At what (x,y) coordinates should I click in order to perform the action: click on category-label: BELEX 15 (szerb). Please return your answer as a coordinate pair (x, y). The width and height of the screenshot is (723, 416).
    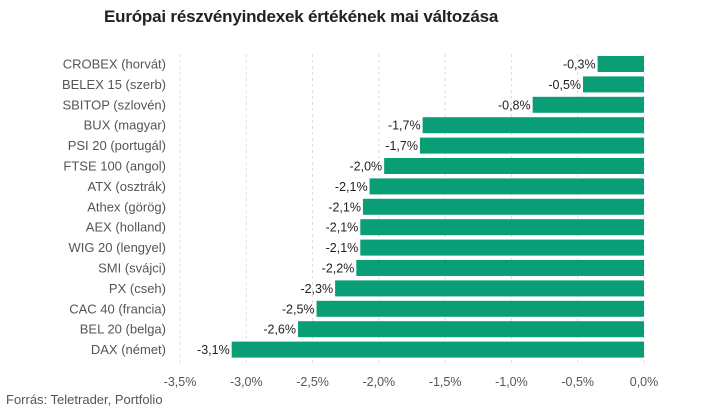
    Looking at the image, I should click on (114, 84).